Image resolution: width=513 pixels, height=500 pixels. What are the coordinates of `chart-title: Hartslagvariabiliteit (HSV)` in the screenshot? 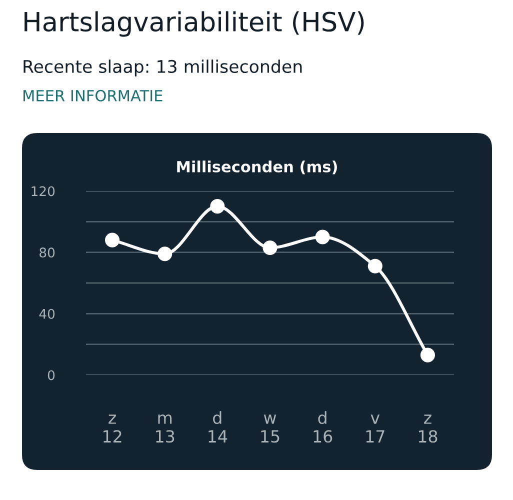 It's located at (194, 24).